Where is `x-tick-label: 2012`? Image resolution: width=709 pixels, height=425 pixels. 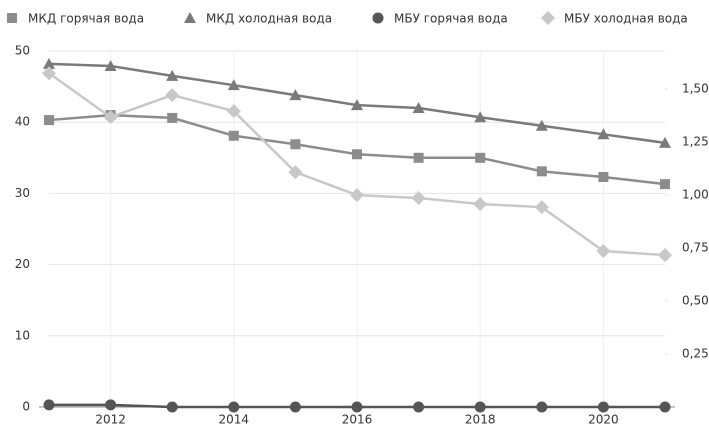 x-tick-label: 2012 is located at coordinates (110, 419).